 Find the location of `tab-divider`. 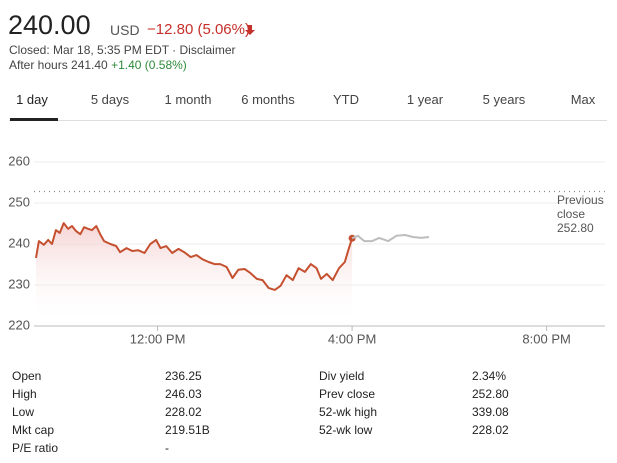

tab-divider is located at coordinates (308, 120).